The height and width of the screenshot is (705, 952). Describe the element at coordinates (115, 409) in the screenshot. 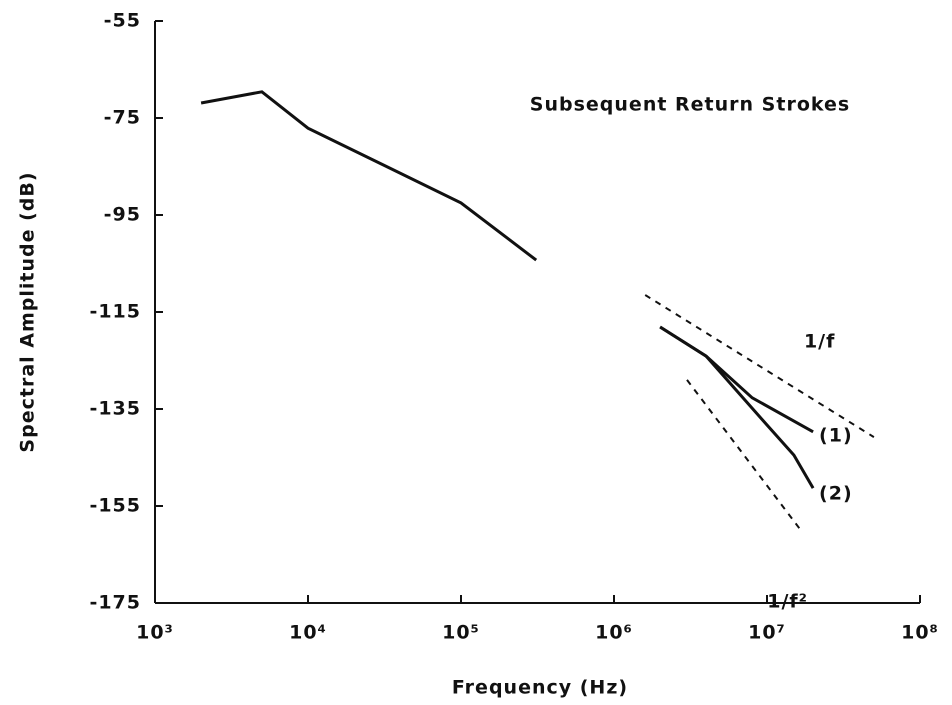

I see `y-tick-label: -135` at that location.